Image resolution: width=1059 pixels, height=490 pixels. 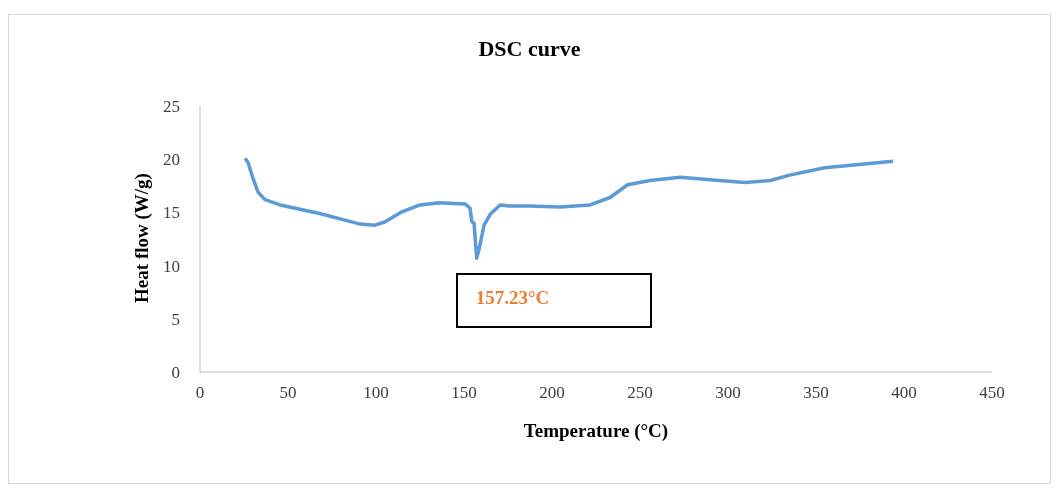 What do you see at coordinates (529, 49) in the screenshot?
I see `chart-title: DSC curve` at bounding box center [529, 49].